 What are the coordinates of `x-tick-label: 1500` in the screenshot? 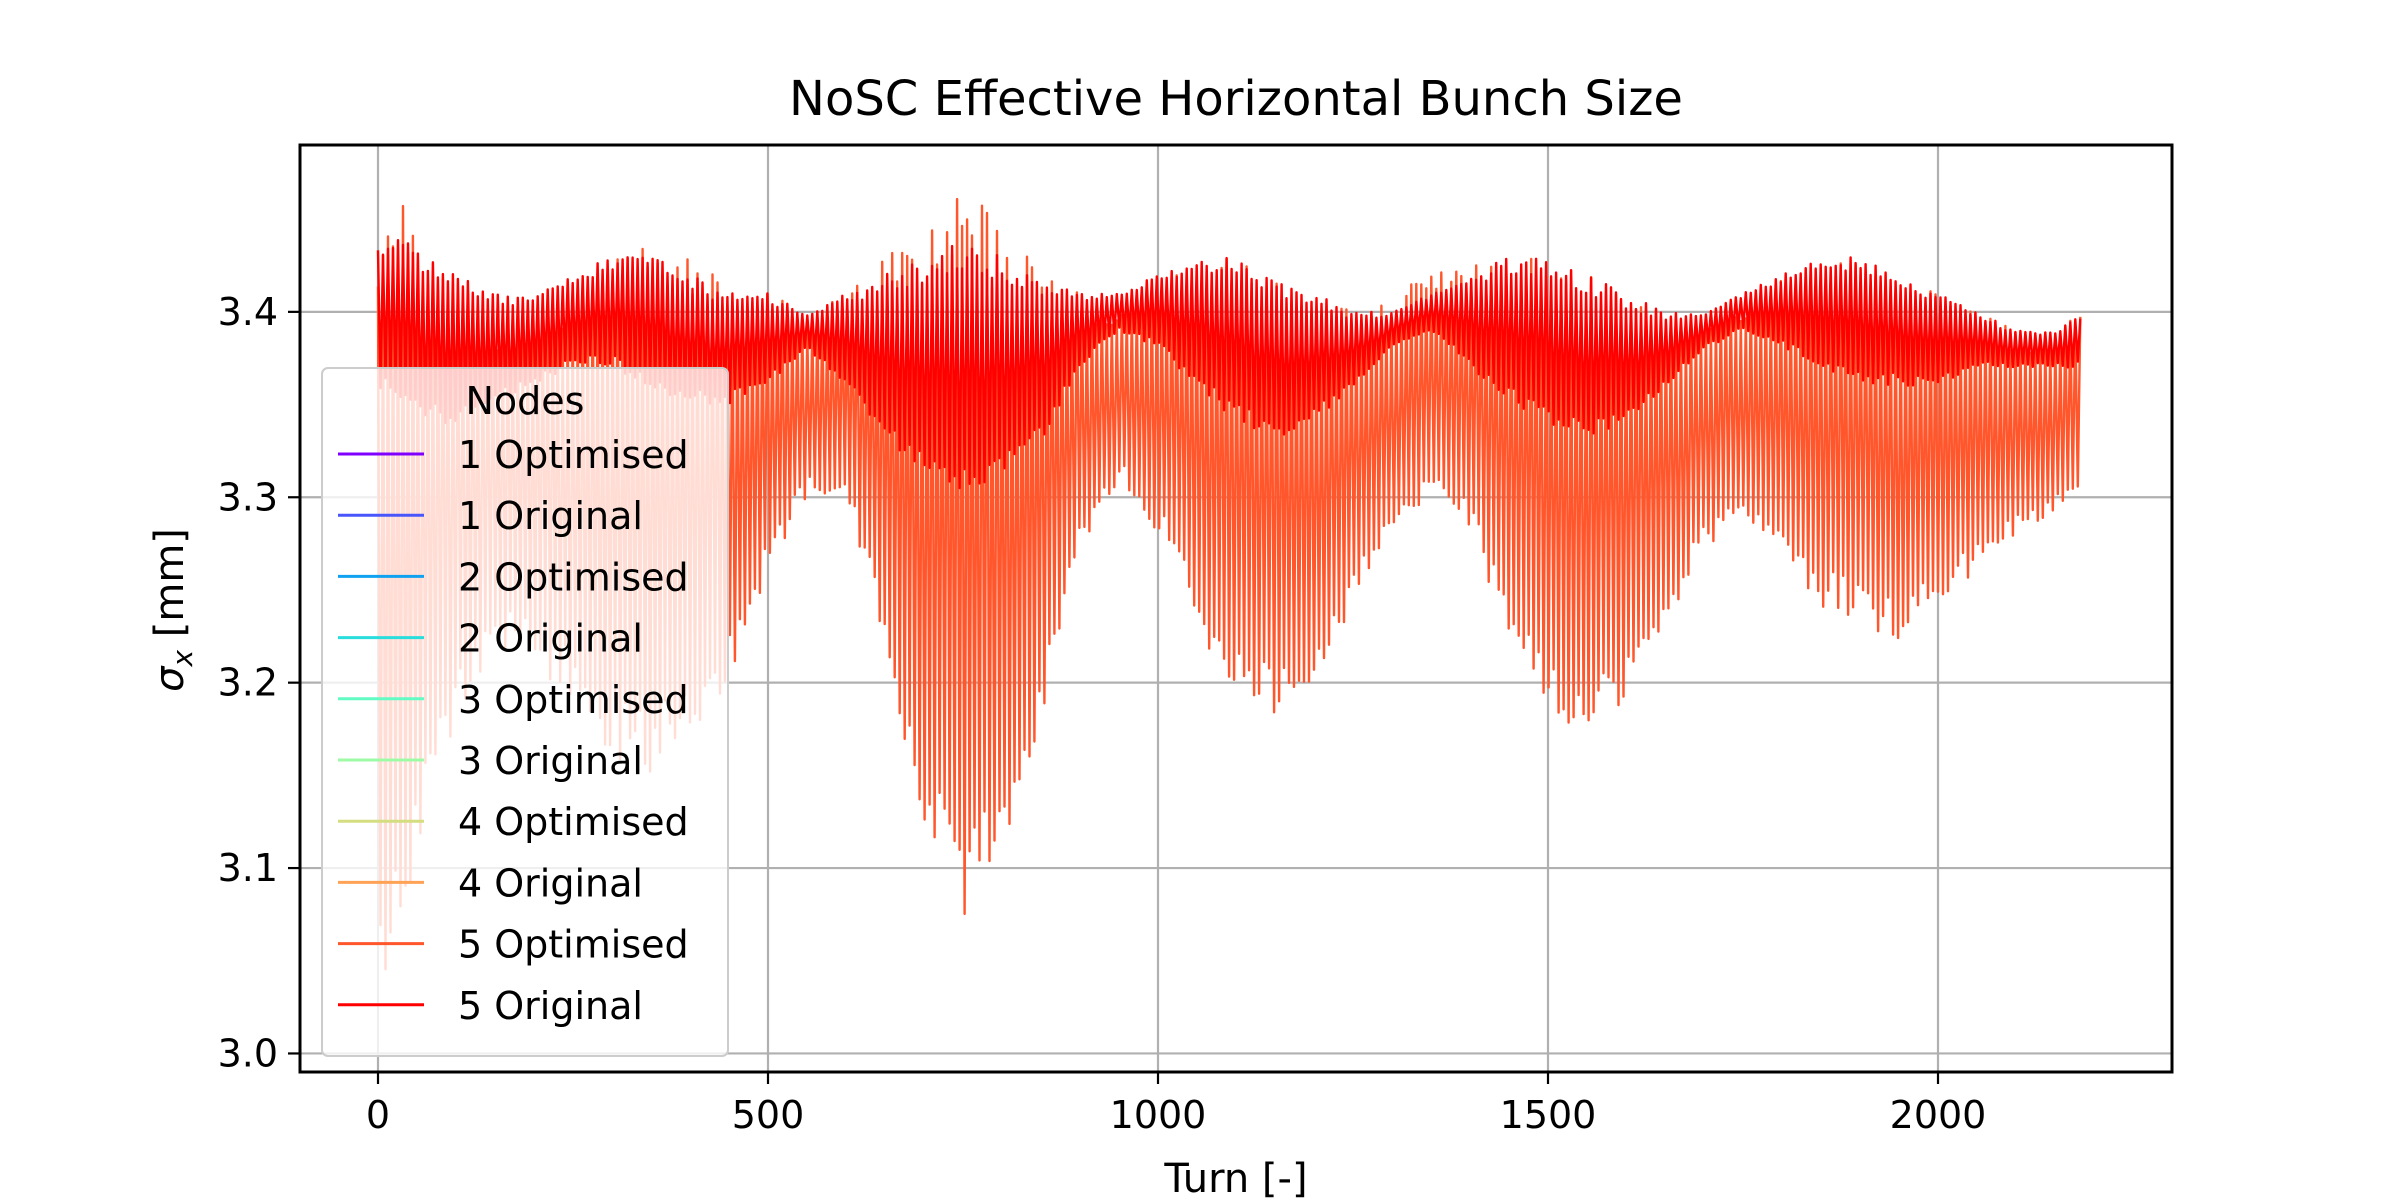 It's located at (1548, 1115).